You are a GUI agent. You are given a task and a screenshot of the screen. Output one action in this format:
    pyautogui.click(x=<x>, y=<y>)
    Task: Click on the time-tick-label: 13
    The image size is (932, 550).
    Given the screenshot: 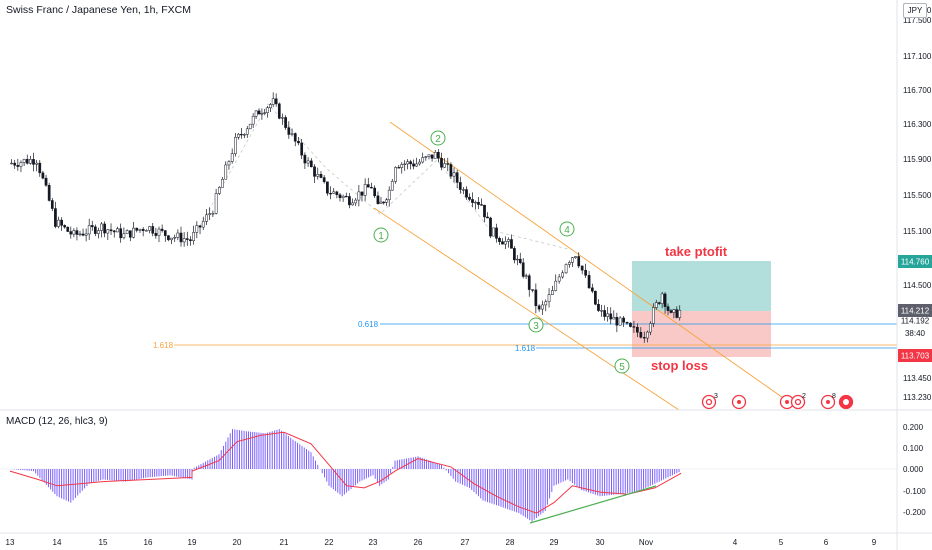 What is the action you would take?
    pyautogui.click(x=10, y=542)
    